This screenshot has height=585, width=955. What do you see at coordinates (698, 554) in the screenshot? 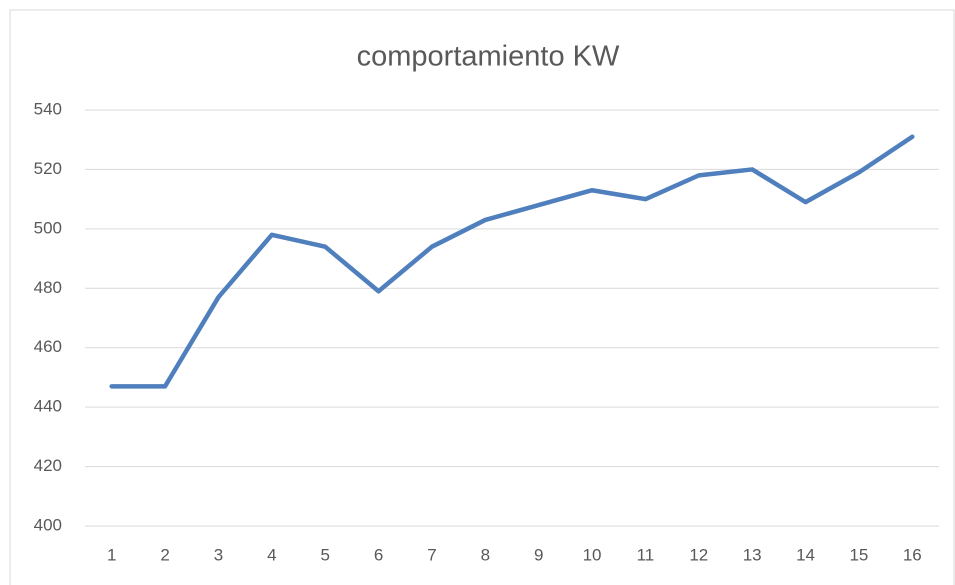
I see `x-tick-label: 12` at bounding box center [698, 554].